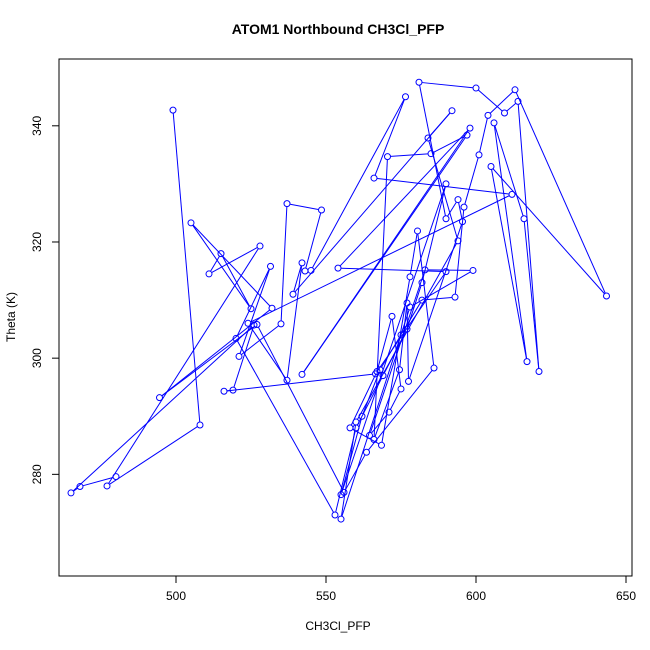 The height and width of the screenshot is (650, 650). Describe the element at coordinates (37, 358) in the screenshot. I see `y-tick-label: 300` at that location.